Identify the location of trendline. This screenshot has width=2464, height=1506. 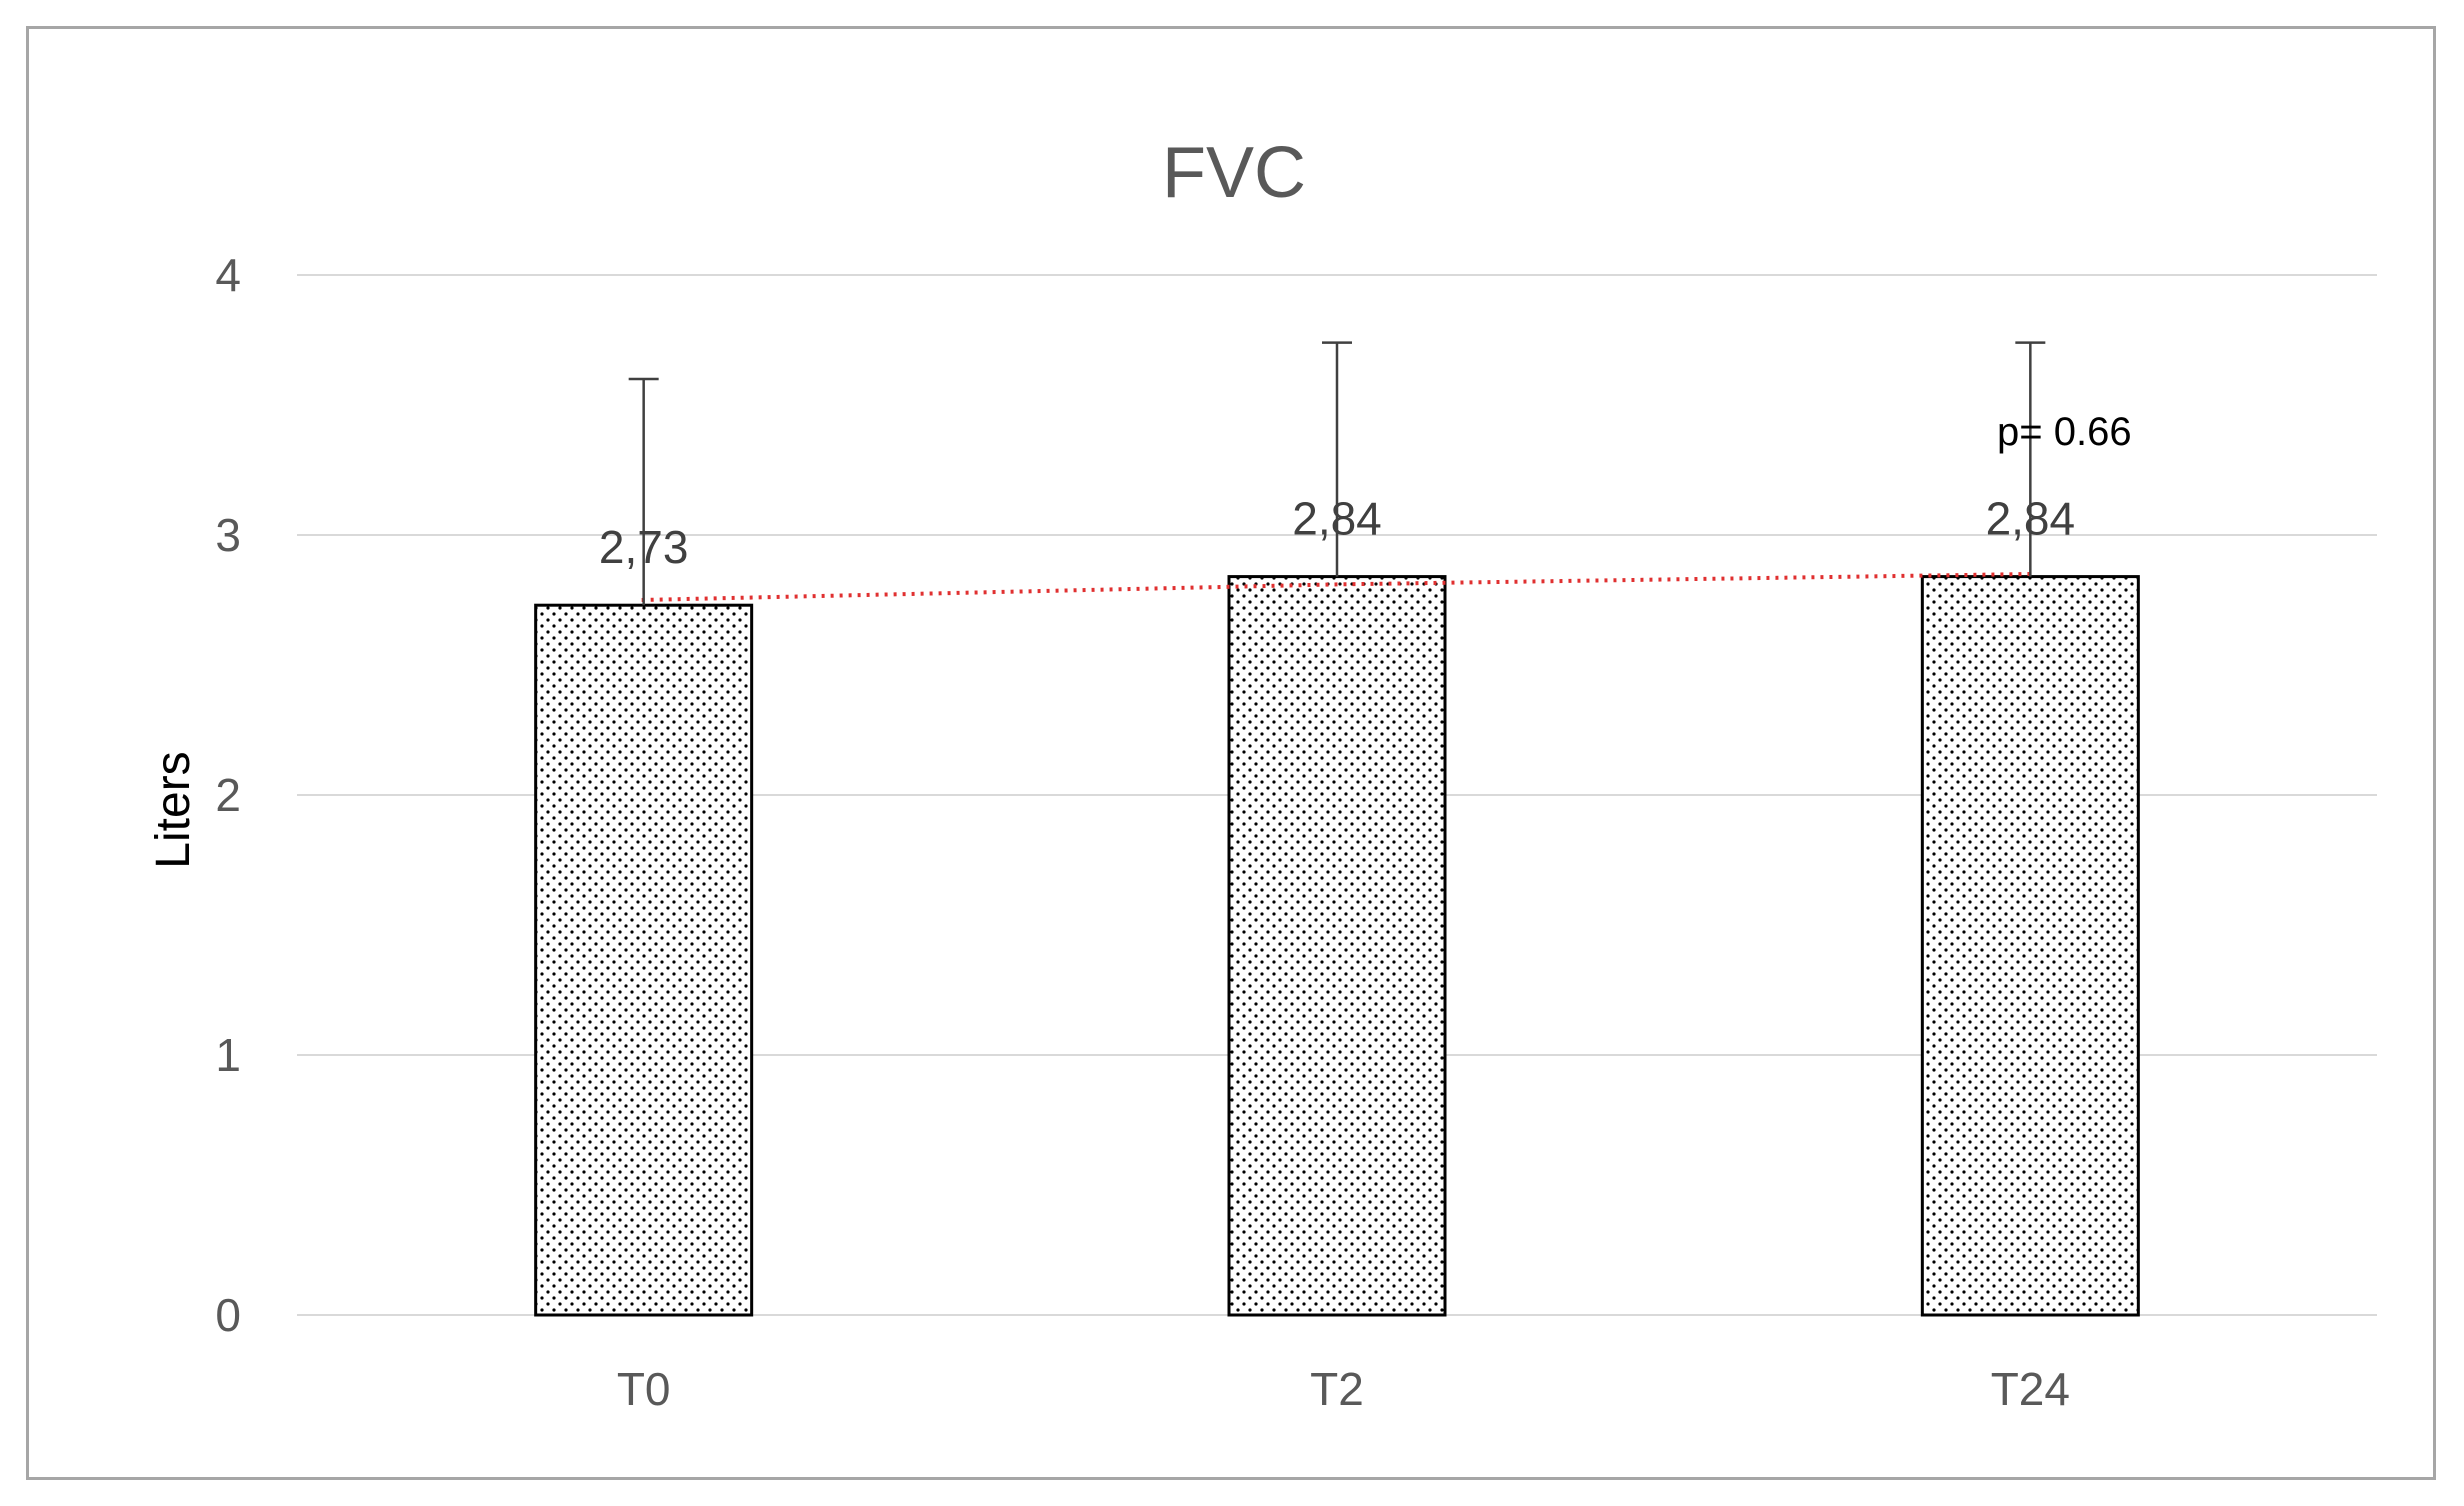
(1336, 587).